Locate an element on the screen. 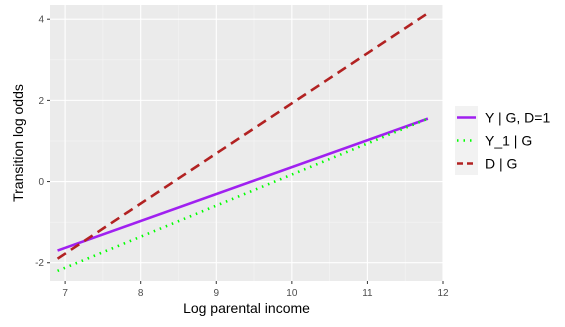  x-tick-label: 8 is located at coordinates (141, 293).